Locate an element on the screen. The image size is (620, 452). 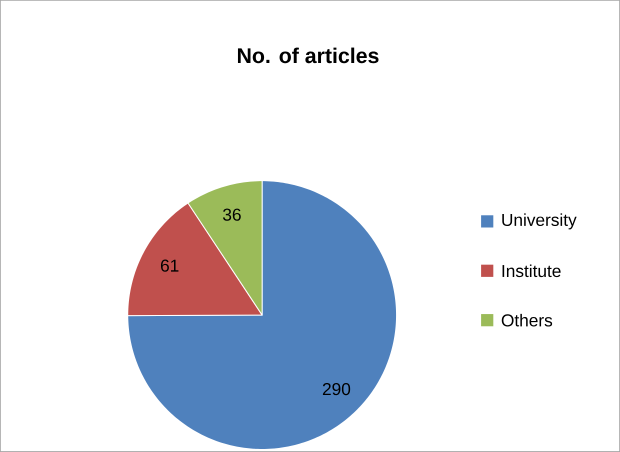
legend-label: Others is located at coordinates (527, 320).